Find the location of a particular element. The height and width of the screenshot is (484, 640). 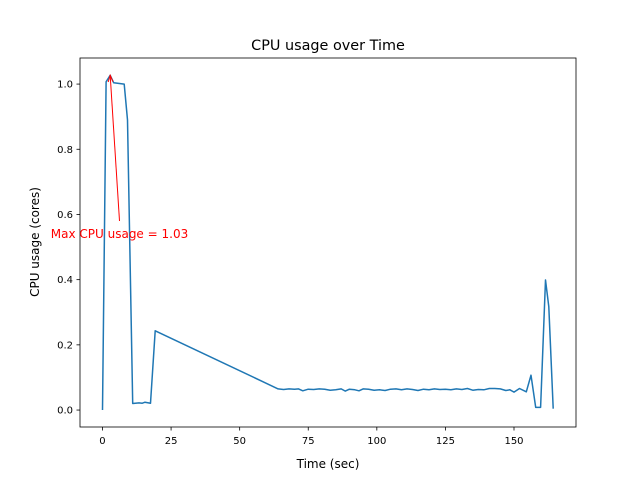

y-tick-label: 0.0 is located at coordinates (65, 411).